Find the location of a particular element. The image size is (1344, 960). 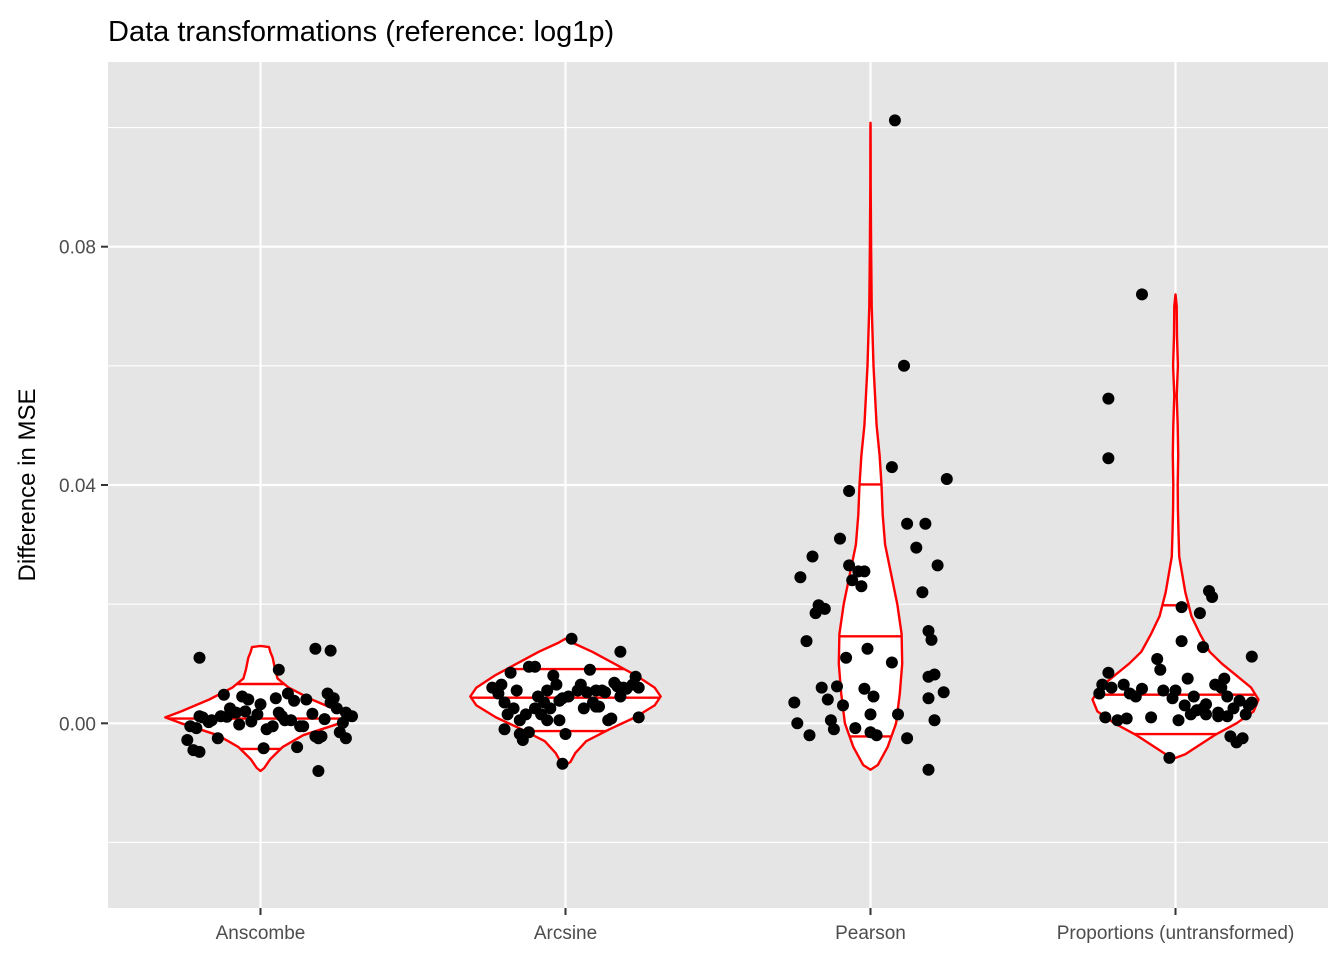

violin-shape is located at coordinates (870, 446).